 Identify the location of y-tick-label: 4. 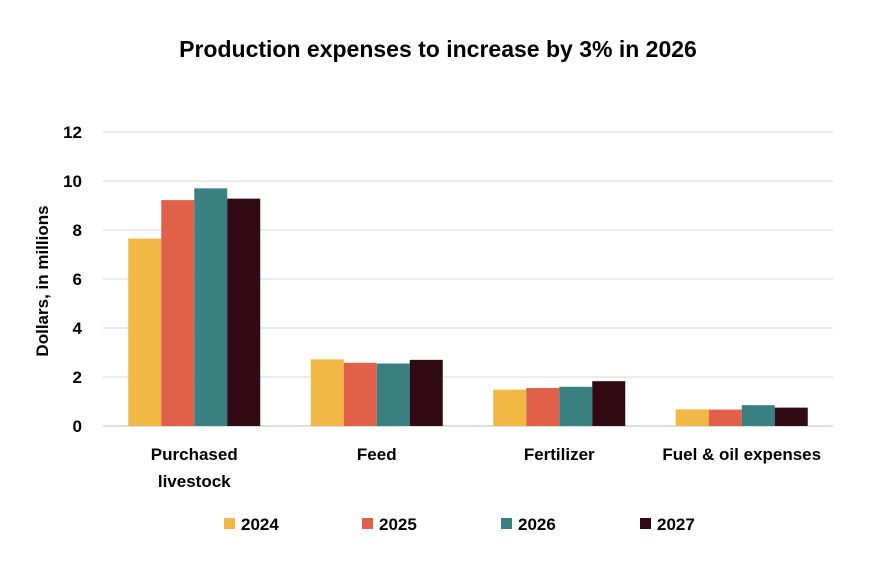
(78, 328).